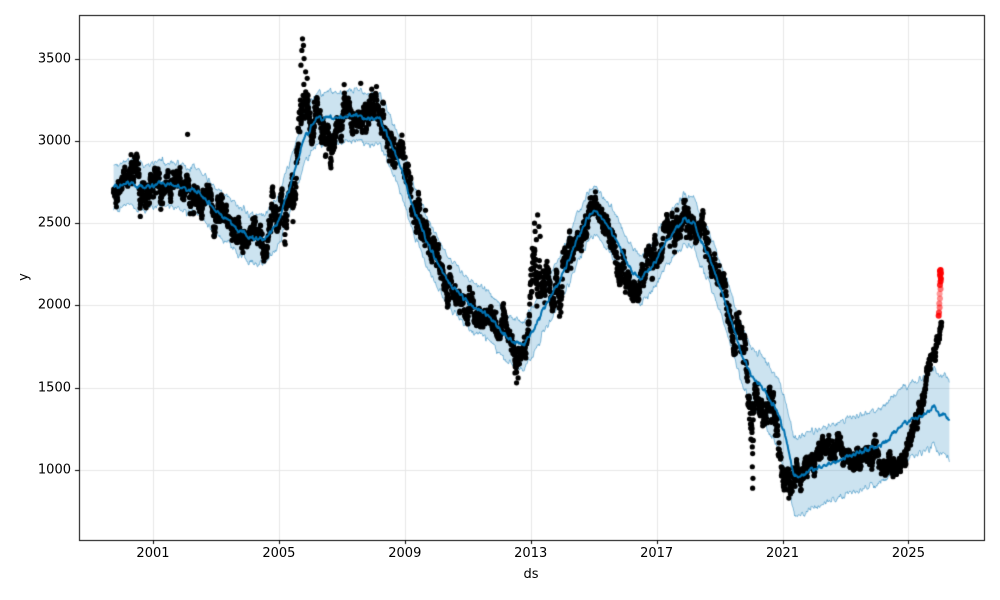 This screenshot has height=600, width=1000. What do you see at coordinates (24, 277) in the screenshot?
I see `y-axis-label: y` at bounding box center [24, 277].